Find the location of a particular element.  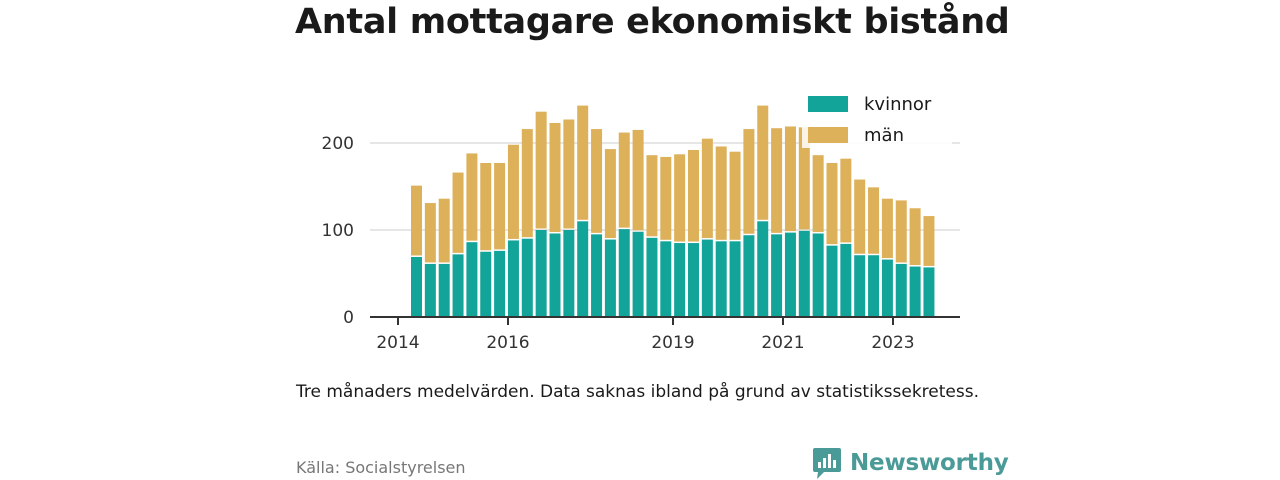

brand-name: Newsworthy is located at coordinates (929, 463).